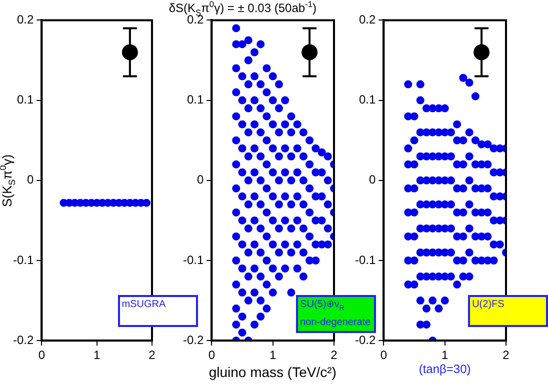  I want to click on label-box: SU(5)⊕ν$_{R}$ non-degenerate, so click(336, 313).